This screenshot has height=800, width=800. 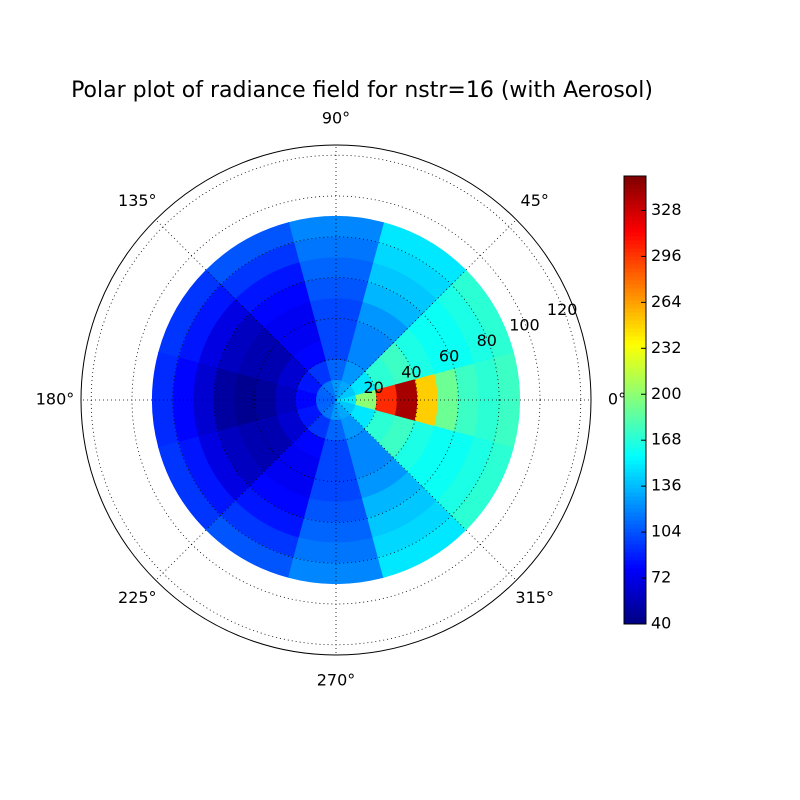 I want to click on radial-tick-label: 40, so click(x=411, y=371).